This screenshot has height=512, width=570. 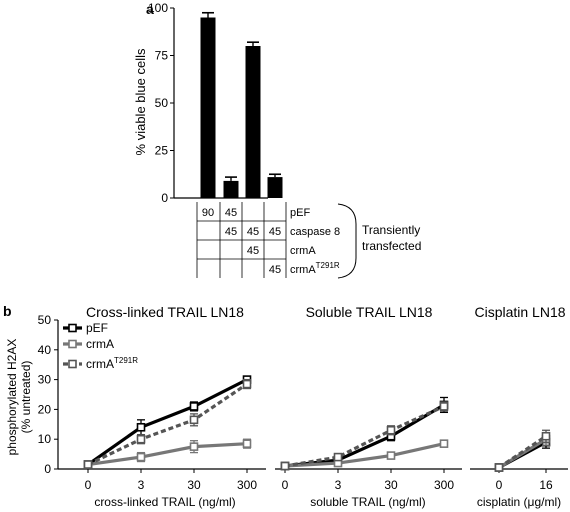 I want to click on panel-a-y-tick-label: 50, so click(x=162, y=103).